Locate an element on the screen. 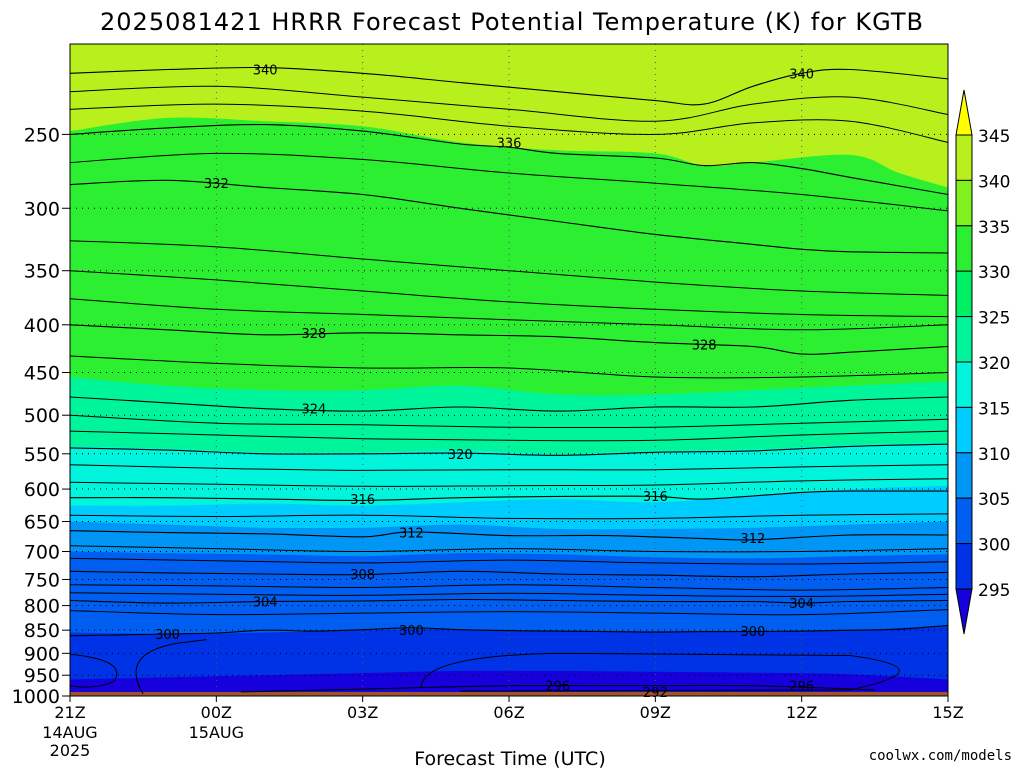 The height and width of the screenshot is (768, 1024). y-tick-label-250: 250 is located at coordinates (42, 135).